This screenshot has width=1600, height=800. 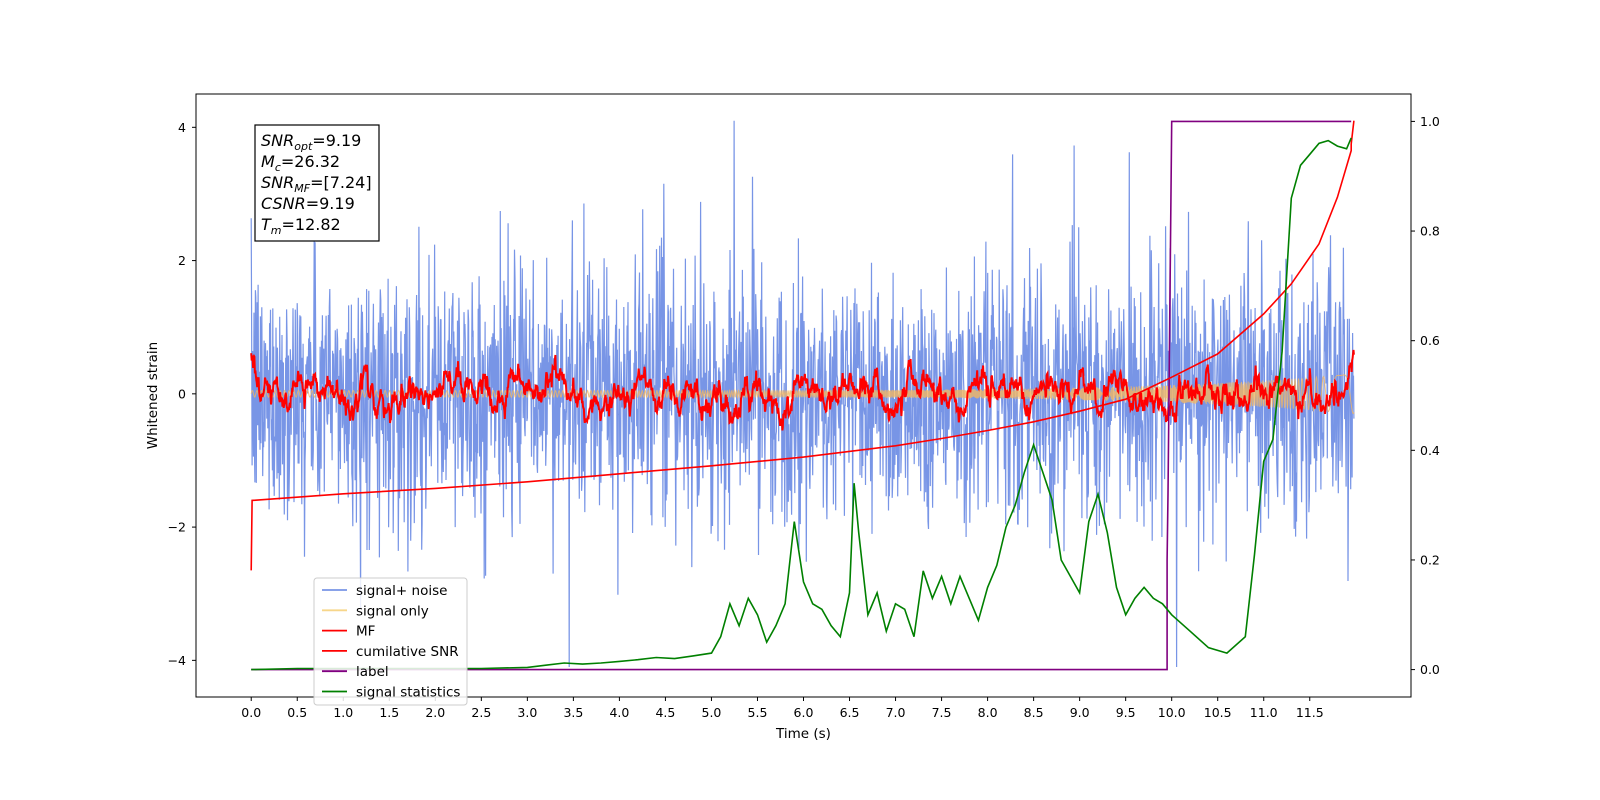 What do you see at coordinates (297, 712) in the screenshot?
I see `x-tick-label: 0.5` at bounding box center [297, 712].